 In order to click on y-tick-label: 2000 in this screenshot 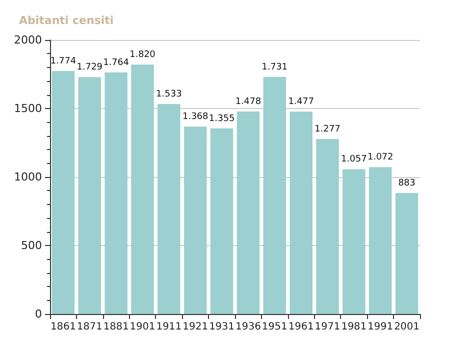, I will do `click(28, 40)`.